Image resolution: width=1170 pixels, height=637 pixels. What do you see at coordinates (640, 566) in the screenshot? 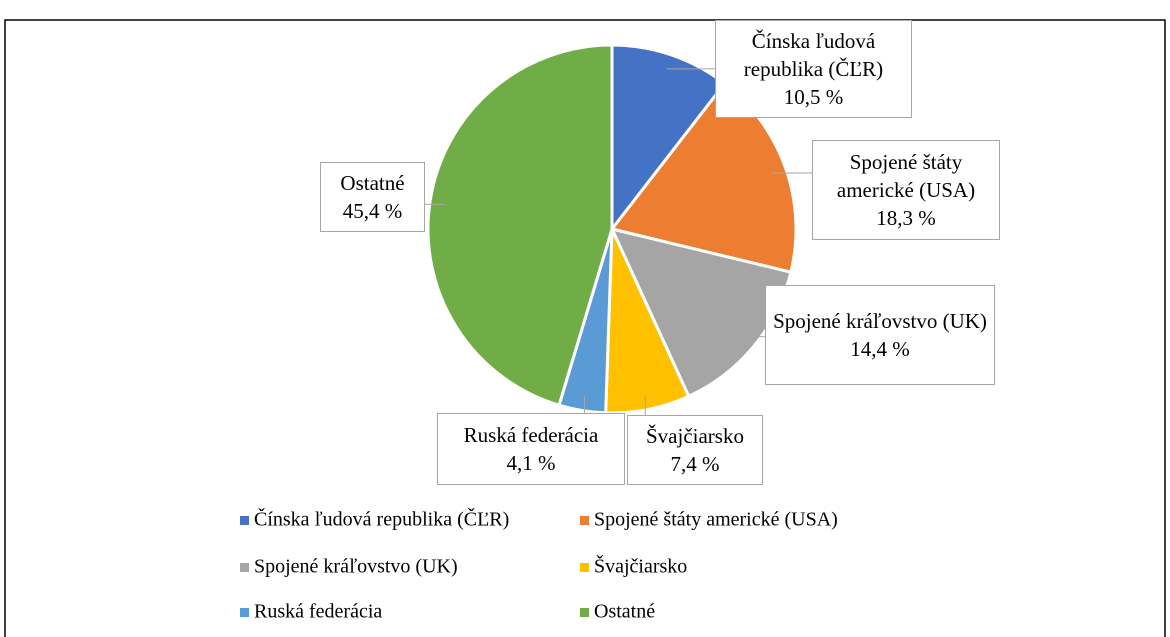
I see `legend-label: Švajčiarsko` at bounding box center [640, 566].